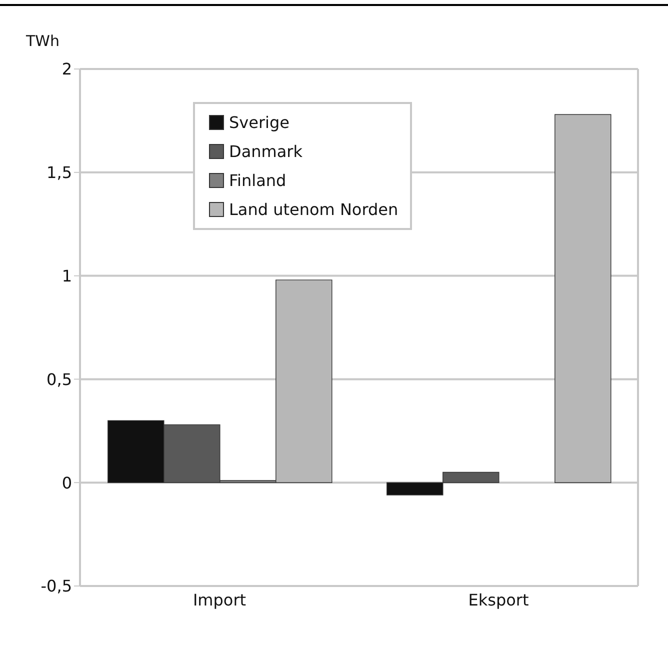  What do you see at coordinates (56, 586) in the screenshot?
I see `y-tick-label: -0,5` at bounding box center [56, 586].